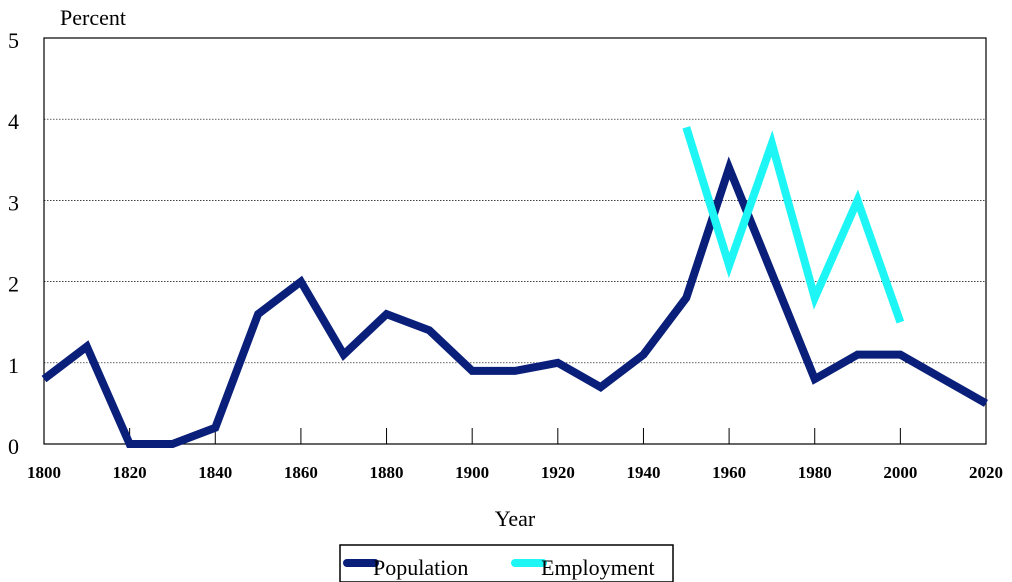  Describe the element at coordinates (558, 472) in the screenshot. I see `x-tick-label: 1920` at that location.